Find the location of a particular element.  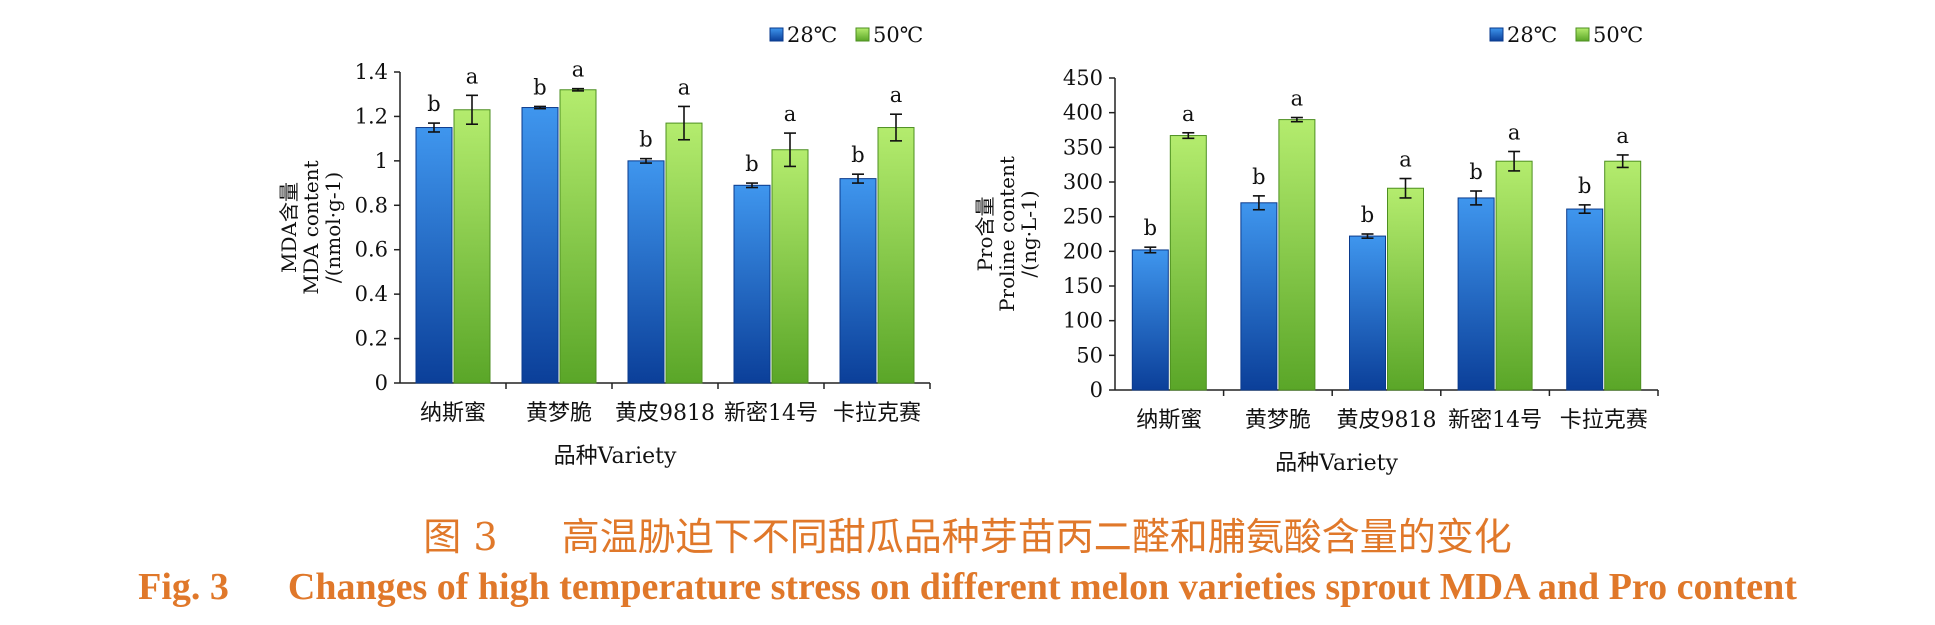

y-axis-label-unit: /(ng·L-1) is located at coordinates (1029, 233).